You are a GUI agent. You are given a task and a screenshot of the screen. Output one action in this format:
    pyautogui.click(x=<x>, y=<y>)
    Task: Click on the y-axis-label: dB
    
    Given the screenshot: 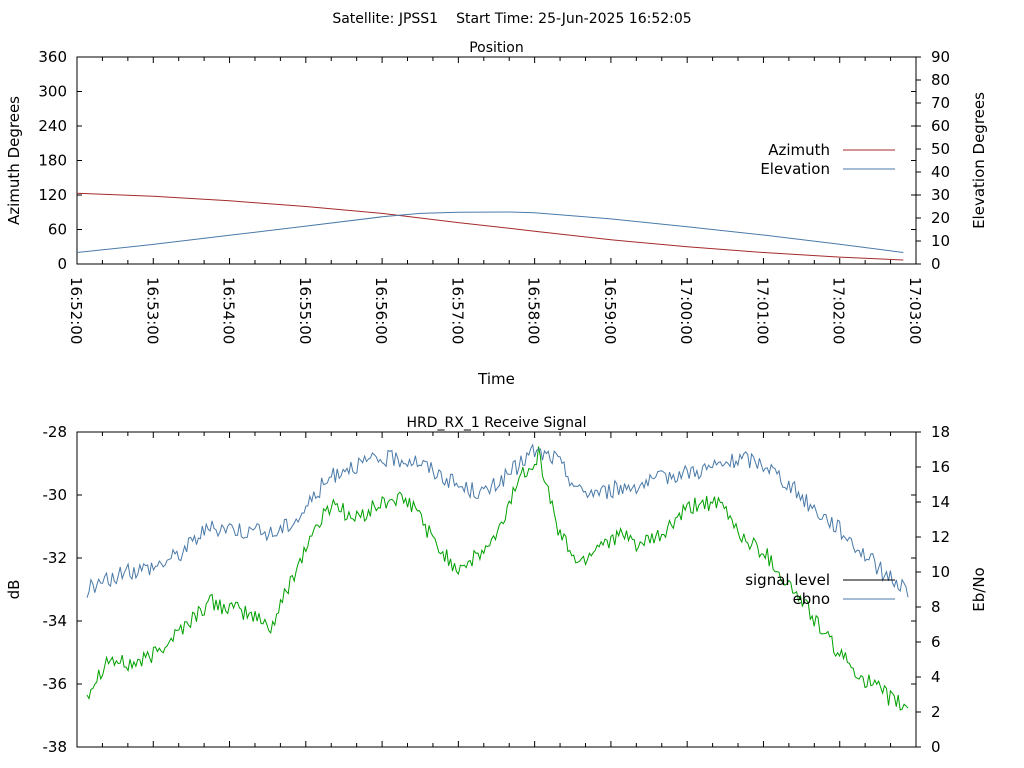 What is the action you would take?
    pyautogui.click(x=14, y=590)
    